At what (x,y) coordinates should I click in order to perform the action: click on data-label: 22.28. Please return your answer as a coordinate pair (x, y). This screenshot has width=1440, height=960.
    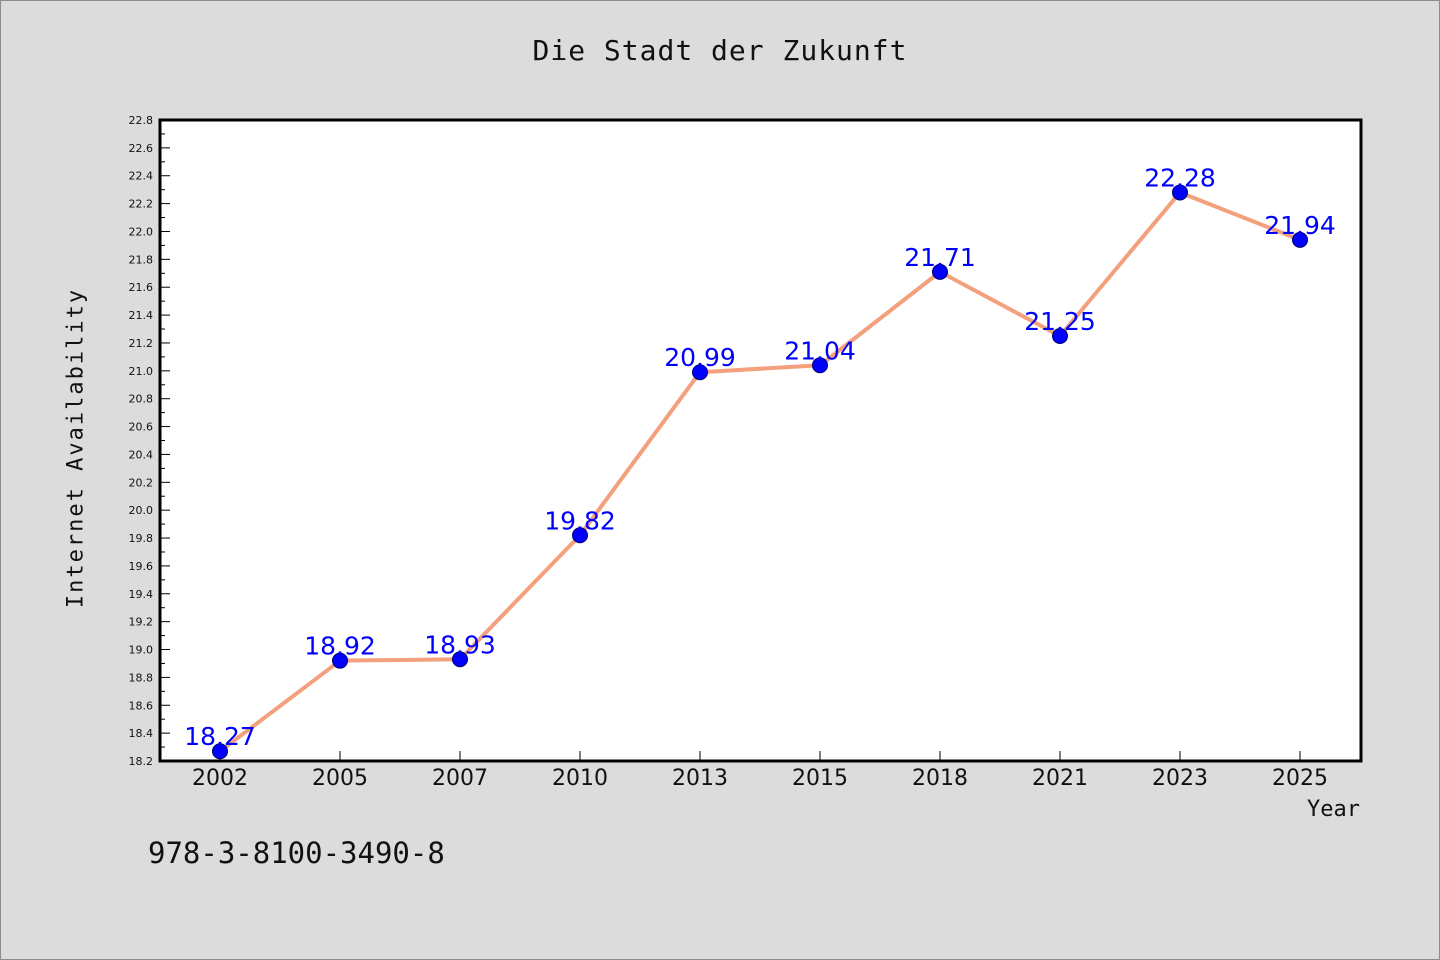
    Looking at the image, I should click on (1180, 177).